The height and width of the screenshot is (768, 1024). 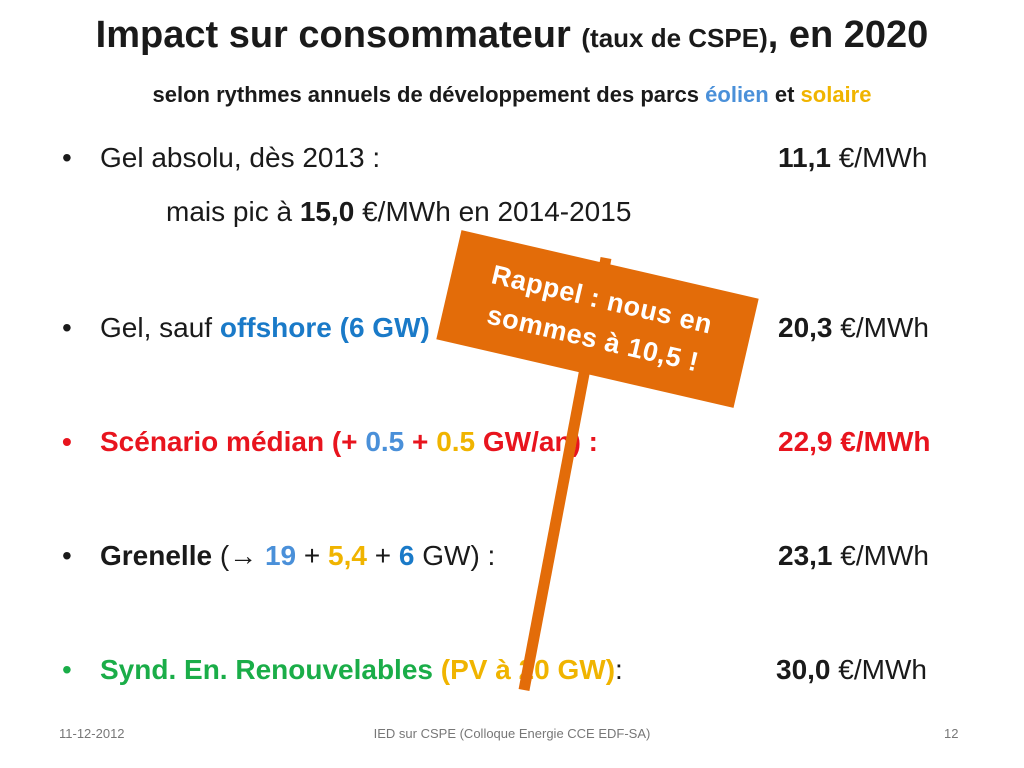 What do you see at coordinates (455, 555) in the screenshot?
I see `bullet-text-end: GW) :` at bounding box center [455, 555].